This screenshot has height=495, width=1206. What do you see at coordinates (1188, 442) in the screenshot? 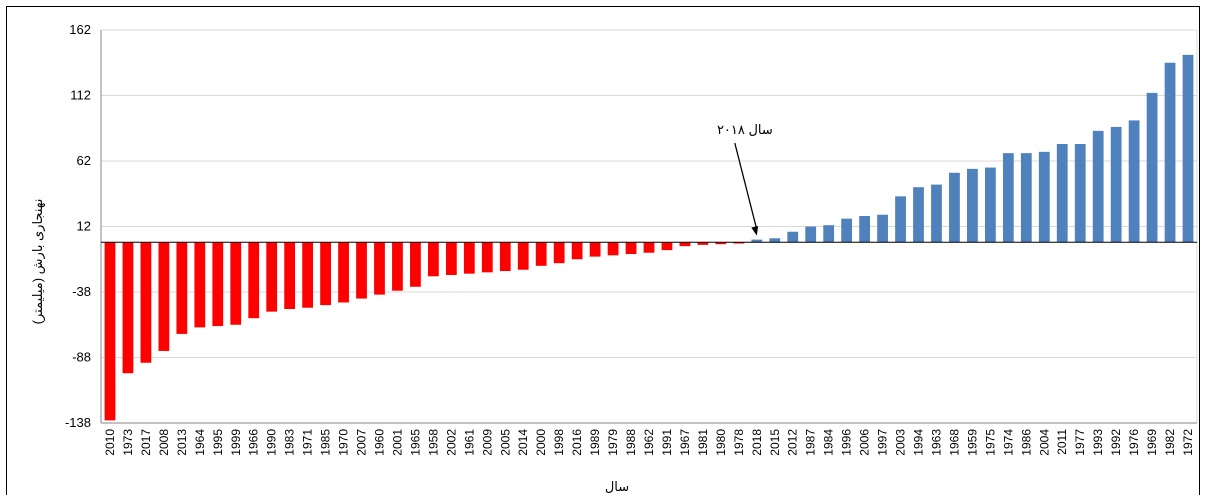
I see `x-tick-label: 1972` at bounding box center [1188, 442].